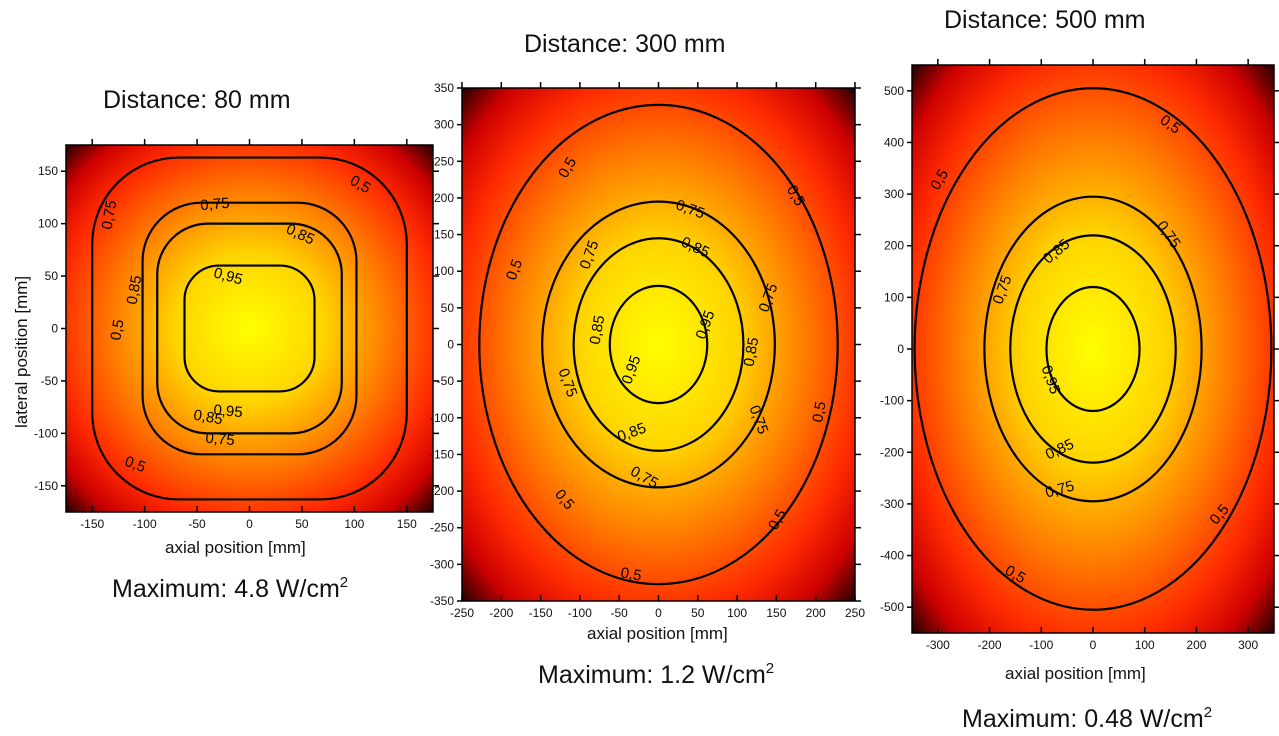 The width and height of the screenshot is (1279, 736). Describe the element at coordinates (444, 161) in the screenshot. I see `y-tick-label: 250` at that location.